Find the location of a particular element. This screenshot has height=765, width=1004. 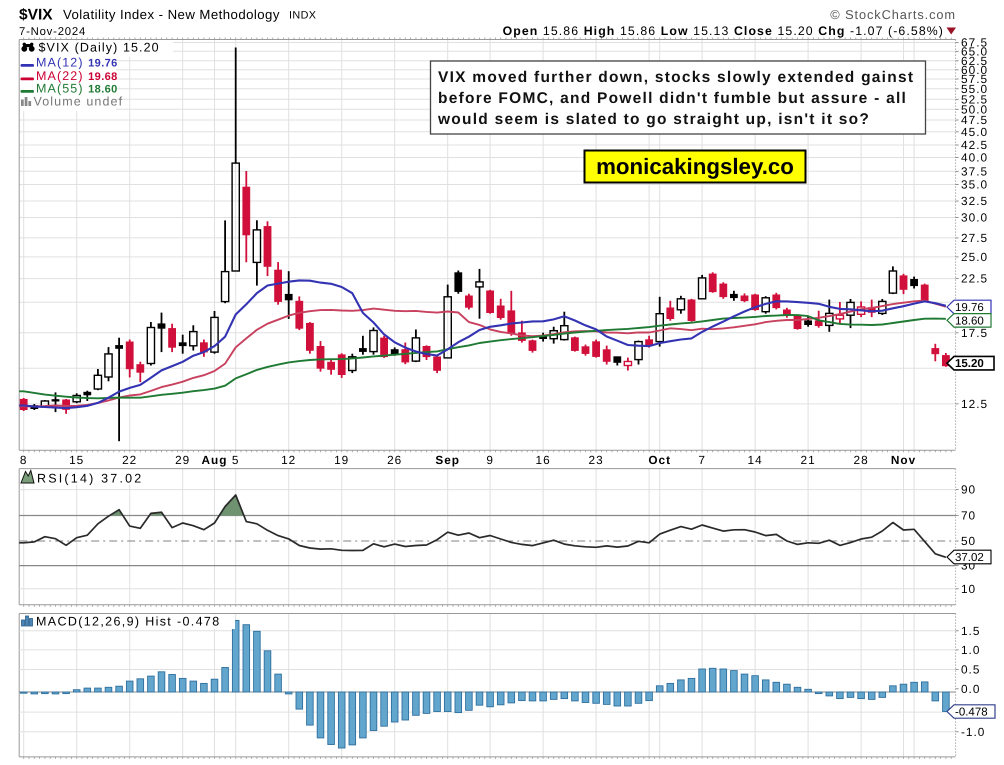

svg-text: 9 is located at coordinates (490, 460).